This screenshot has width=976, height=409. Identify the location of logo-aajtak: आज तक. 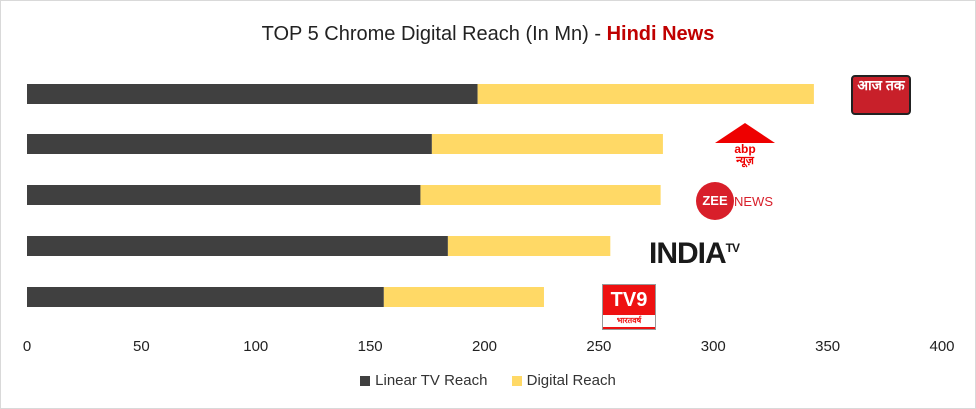
(881, 95).